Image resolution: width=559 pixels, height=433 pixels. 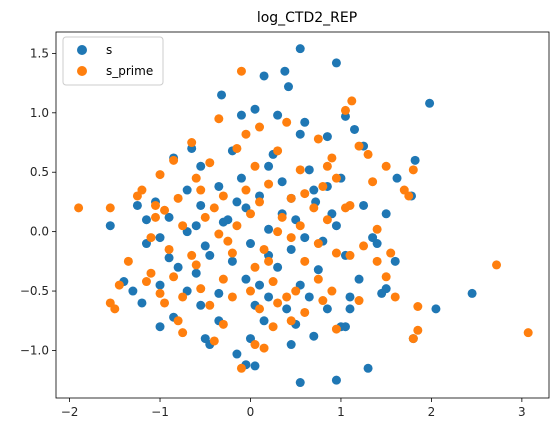 What do you see at coordinates (82, 50) in the screenshot?
I see `legend-marker-s` at bounding box center [82, 50].